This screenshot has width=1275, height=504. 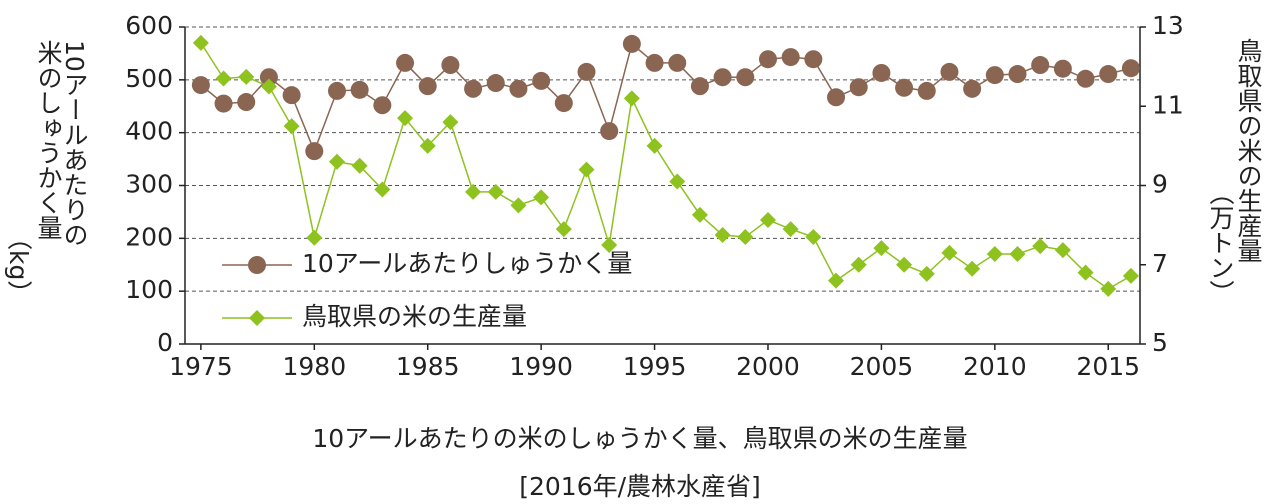 What do you see at coordinates (149, 184) in the screenshot?
I see `y-tick-label: 300` at bounding box center [149, 184].